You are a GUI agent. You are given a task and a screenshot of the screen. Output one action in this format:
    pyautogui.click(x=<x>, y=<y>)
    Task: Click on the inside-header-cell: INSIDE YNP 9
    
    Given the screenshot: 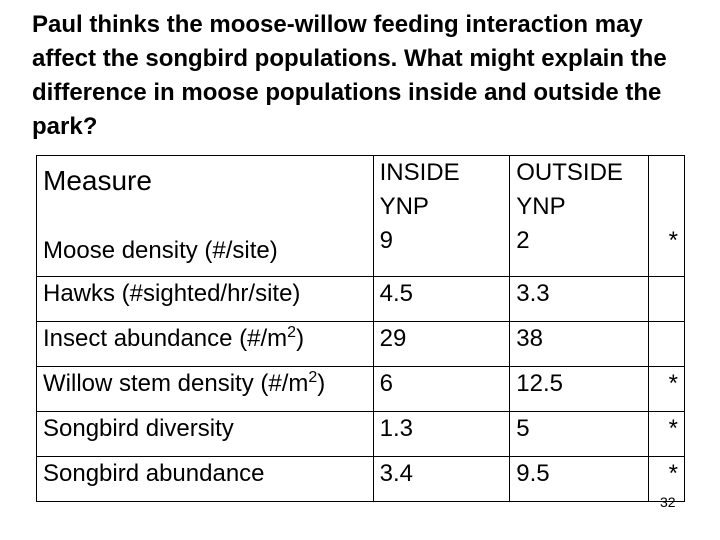 What is the action you would take?
    pyautogui.click(x=441, y=216)
    